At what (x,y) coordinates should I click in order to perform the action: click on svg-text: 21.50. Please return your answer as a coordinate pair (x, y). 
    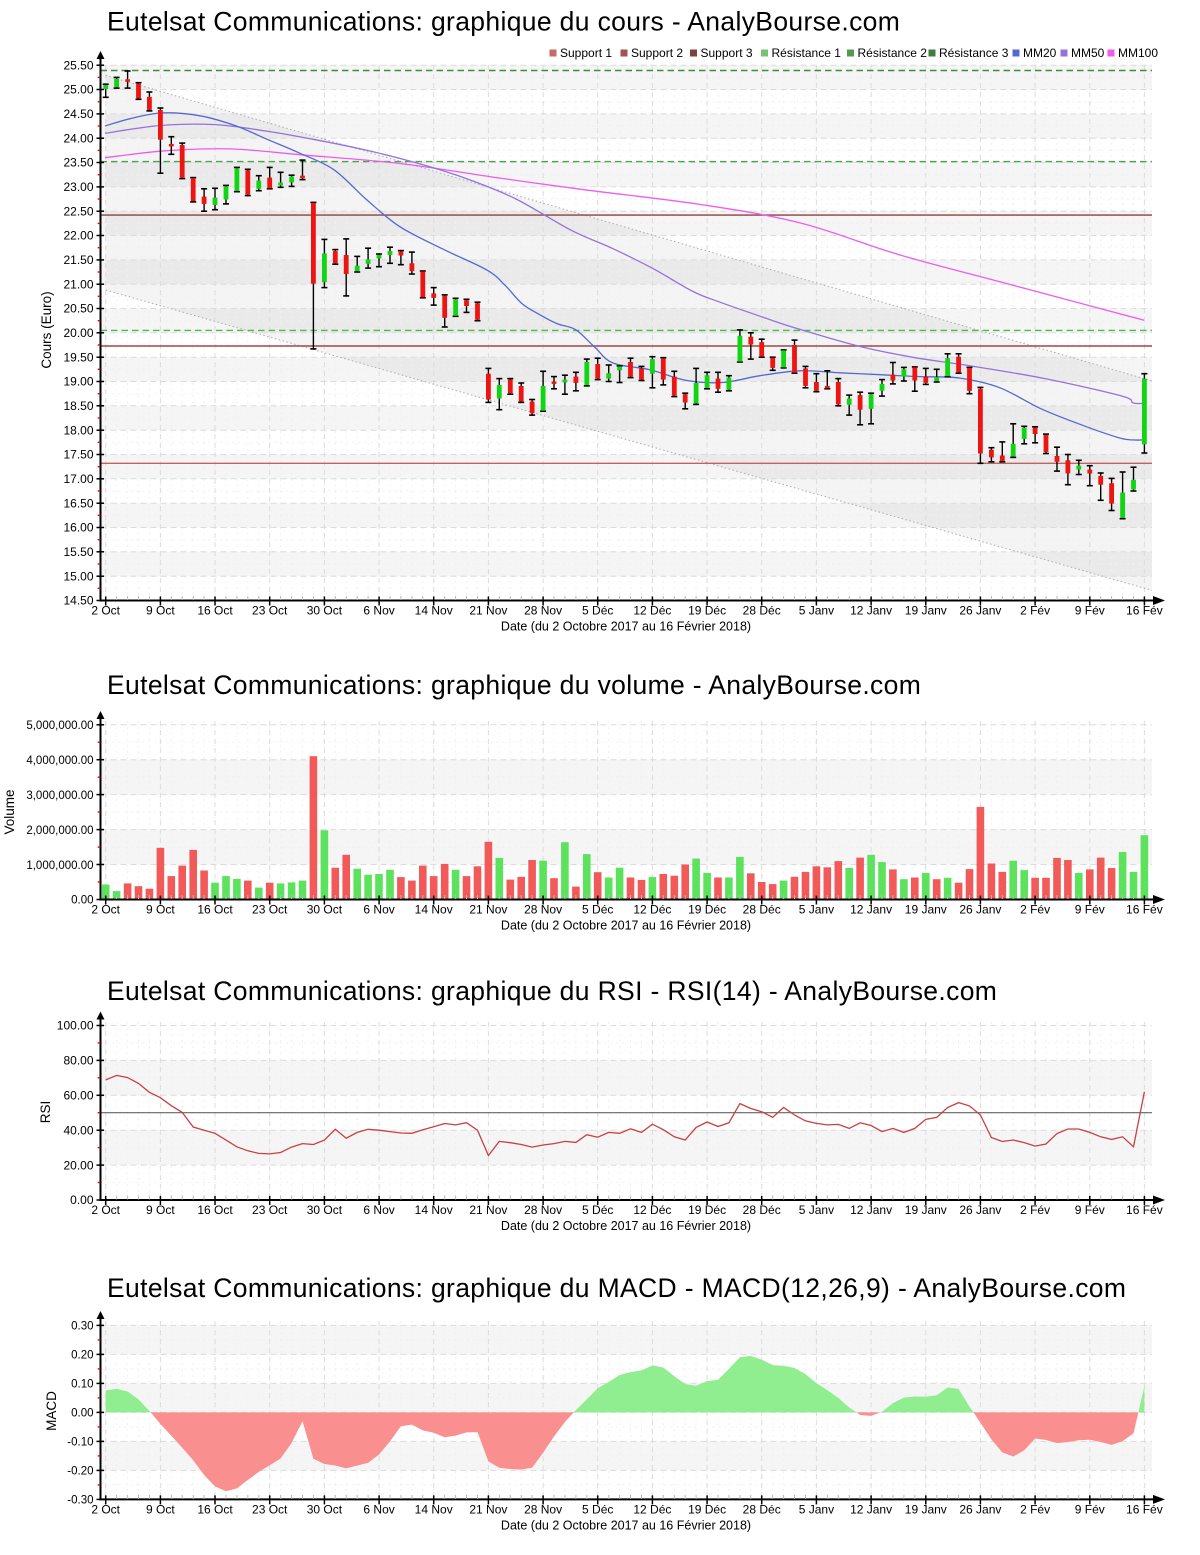
    Looking at the image, I should click on (78, 260).